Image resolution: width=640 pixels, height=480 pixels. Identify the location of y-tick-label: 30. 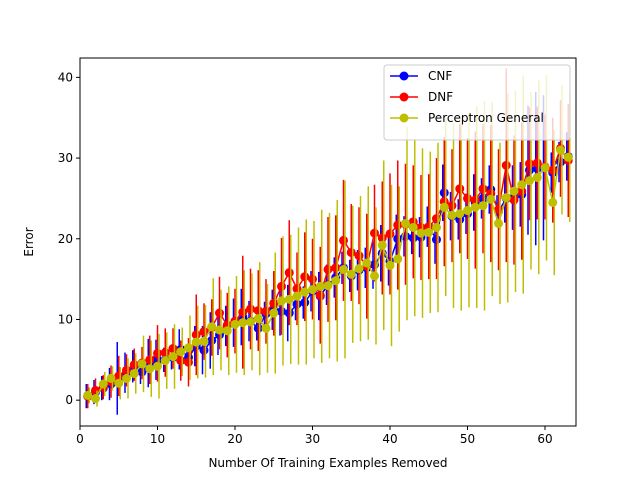
(65, 158).